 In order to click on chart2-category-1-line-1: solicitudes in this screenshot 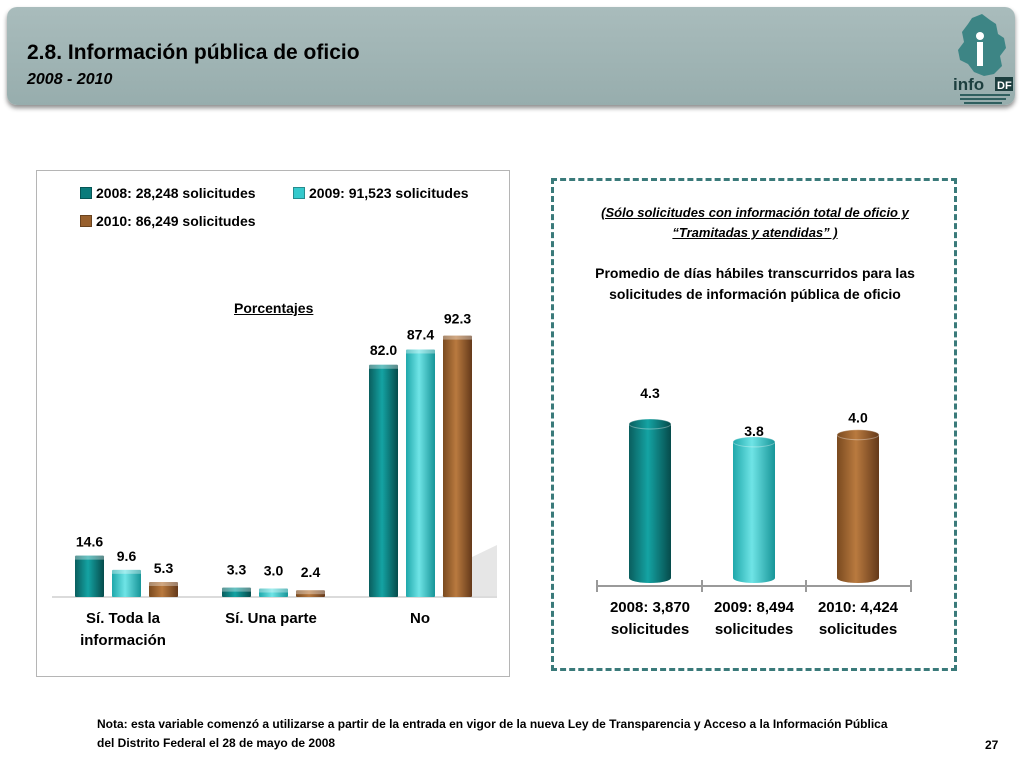, I will do `click(754, 629)`.